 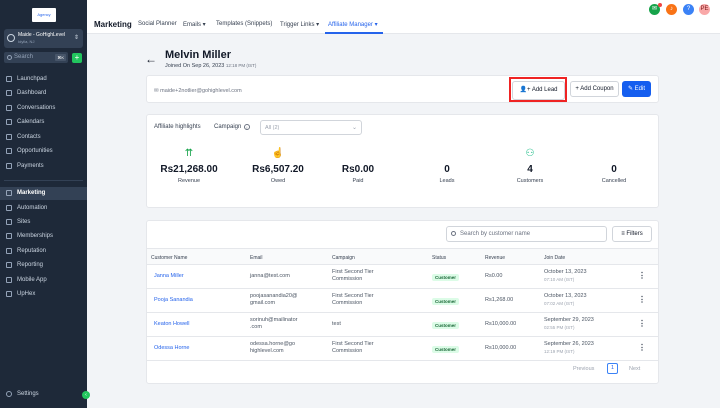 What do you see at coordinates (704, 9) in the screenshot?
I see `avatar: PE` at bounding box center [704, 9].